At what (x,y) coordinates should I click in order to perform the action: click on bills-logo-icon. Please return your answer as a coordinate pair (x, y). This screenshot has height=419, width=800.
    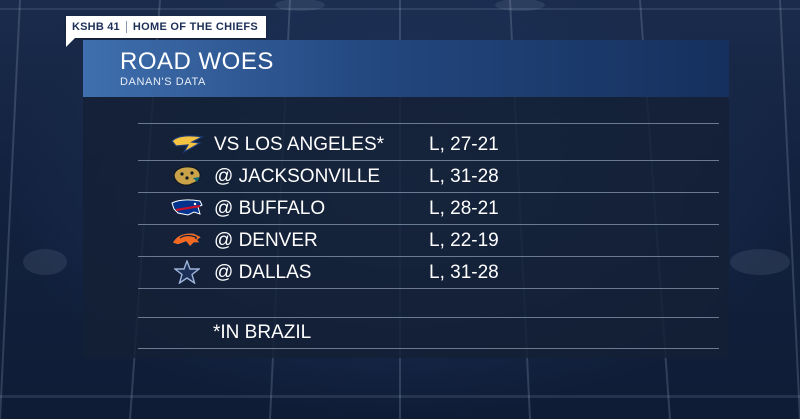
    Looking at the image, I should click on (187, 208).